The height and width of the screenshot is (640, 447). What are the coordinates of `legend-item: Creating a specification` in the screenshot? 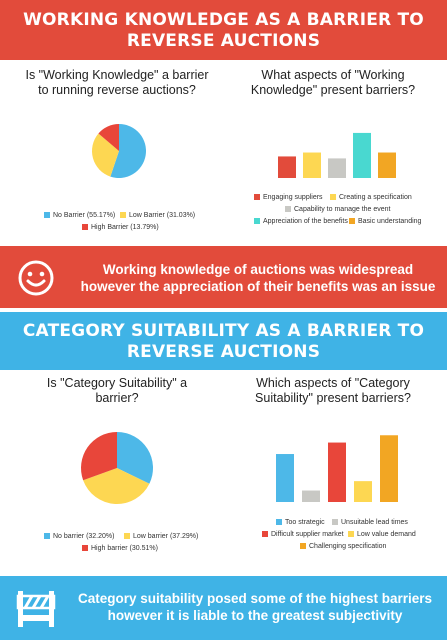 It's located at (371, 197).